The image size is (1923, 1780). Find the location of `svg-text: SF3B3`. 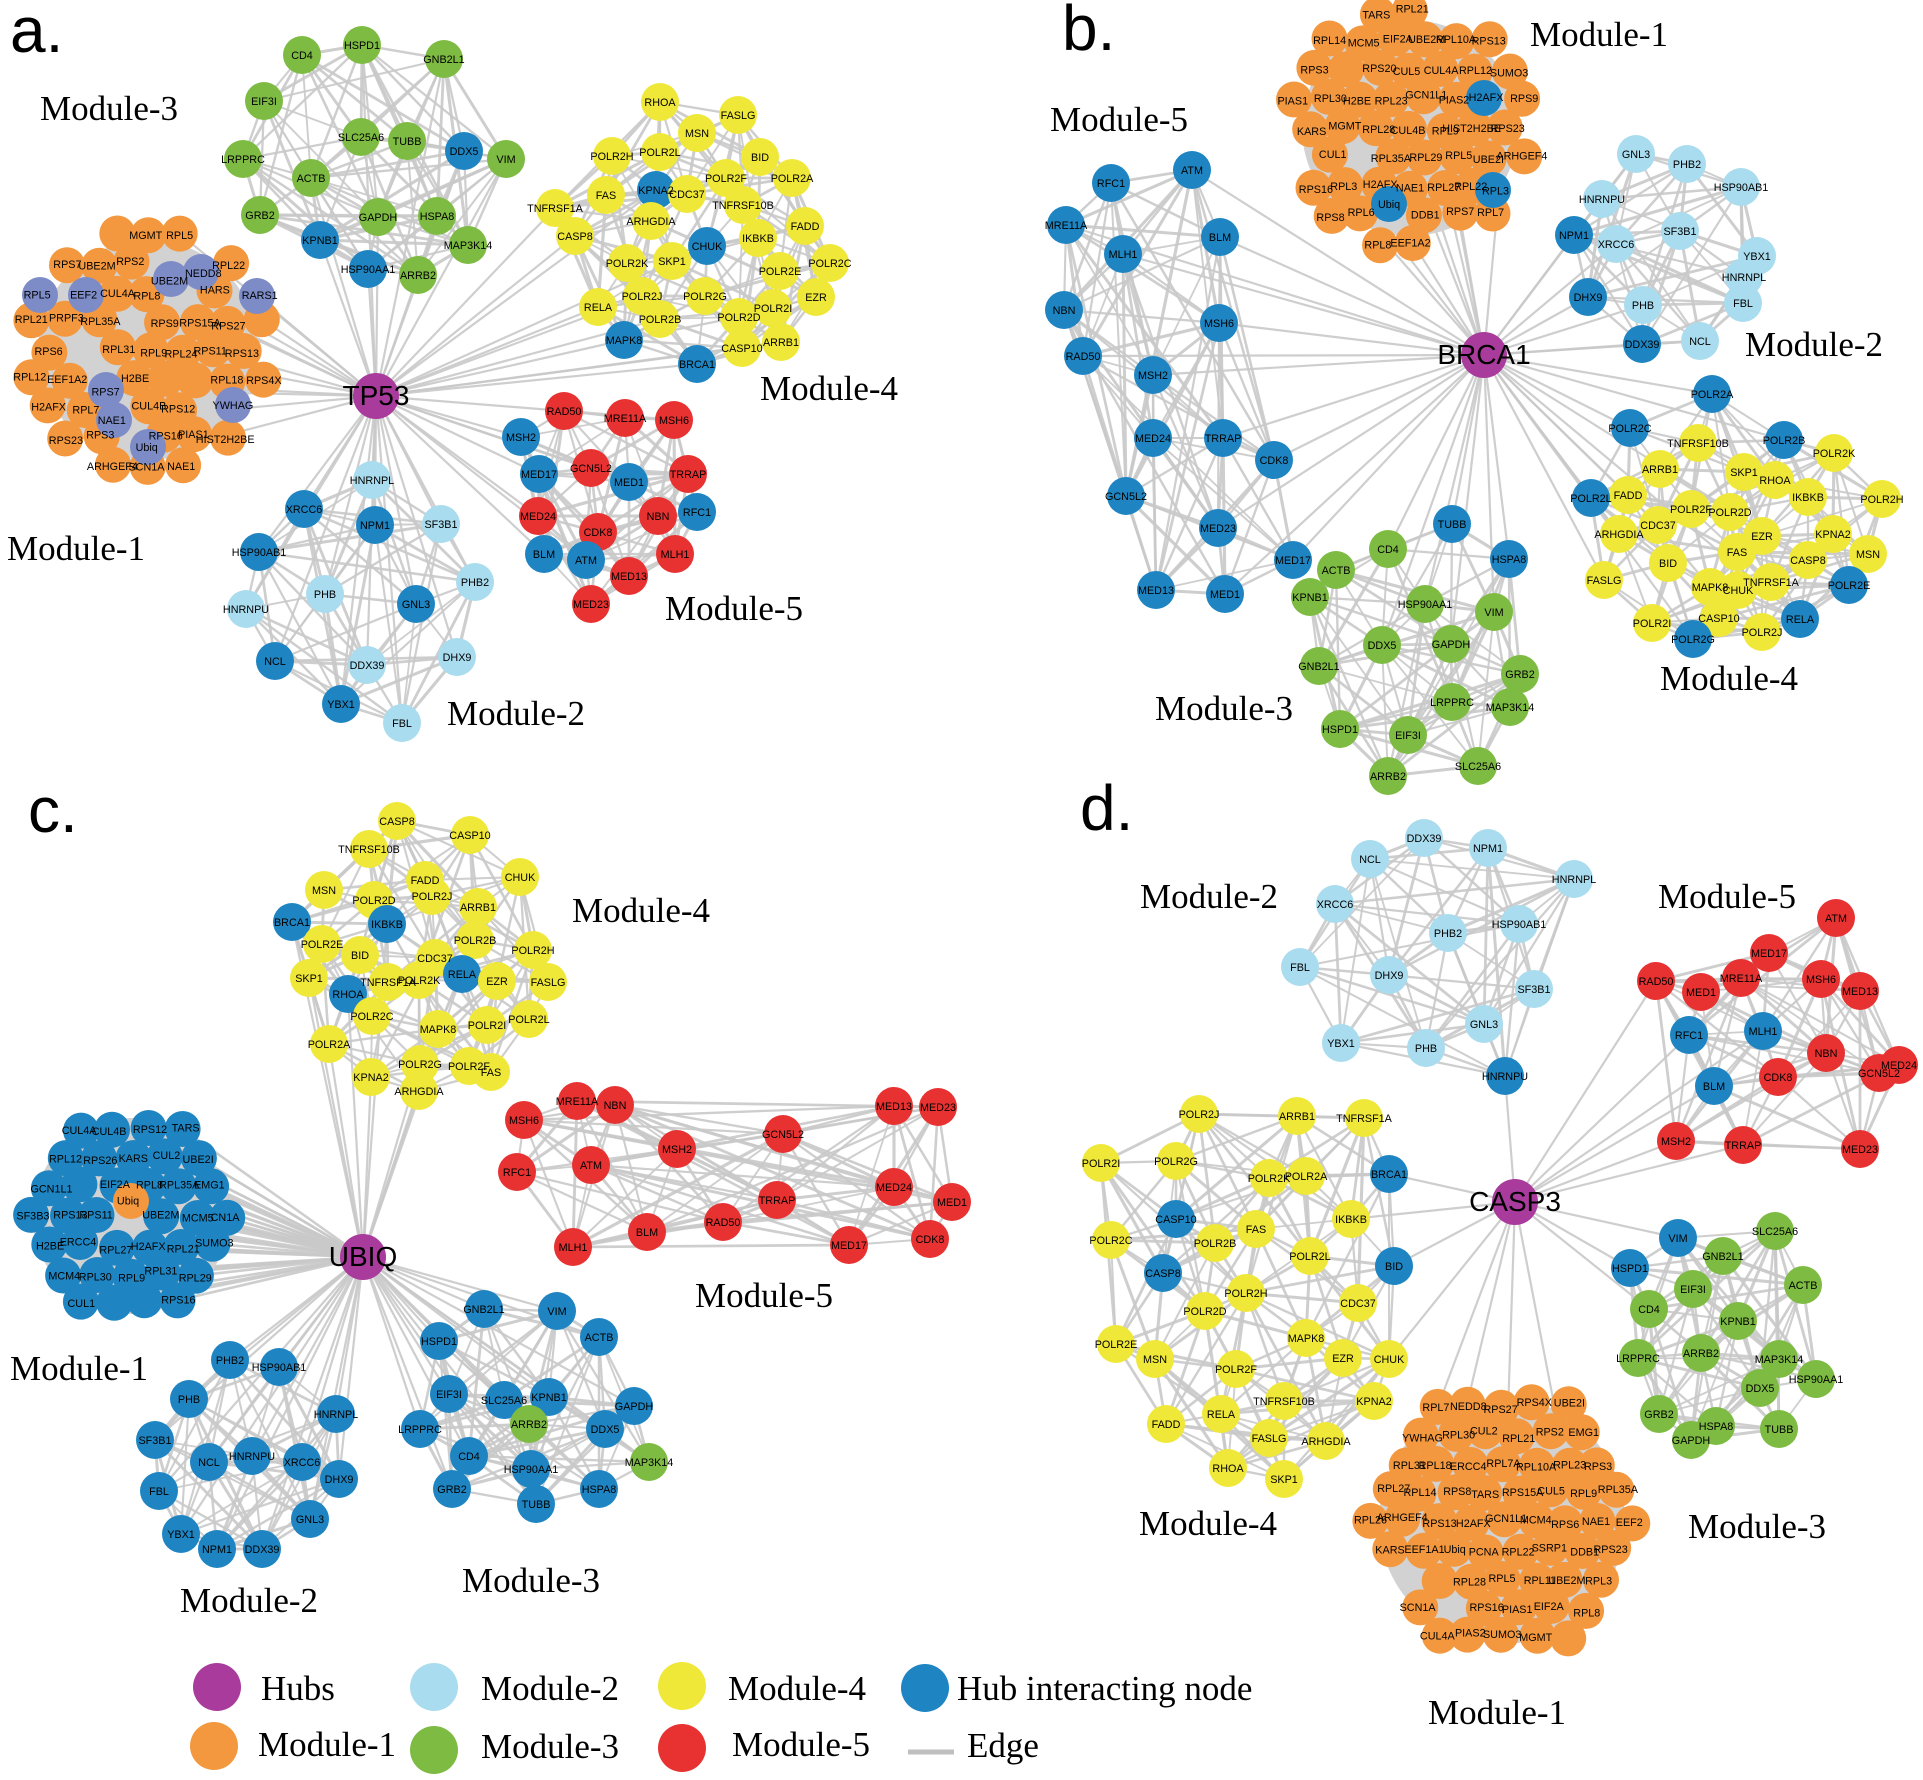

svg-text: SF3B3 is located at coordinates (32, 1216).